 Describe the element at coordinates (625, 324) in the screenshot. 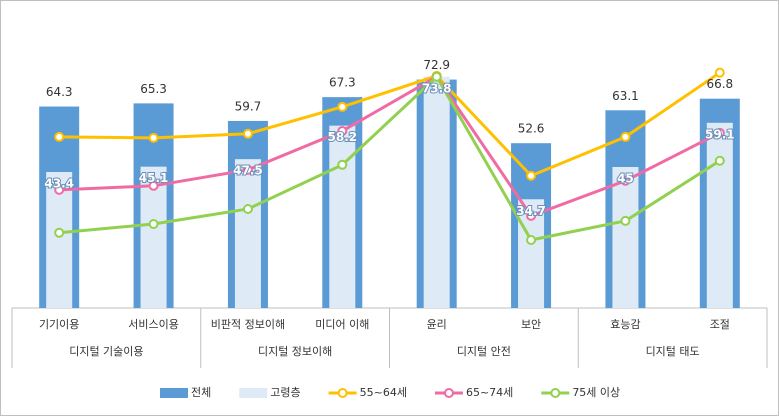

I see `x-tick-label: 효능감` at that location.